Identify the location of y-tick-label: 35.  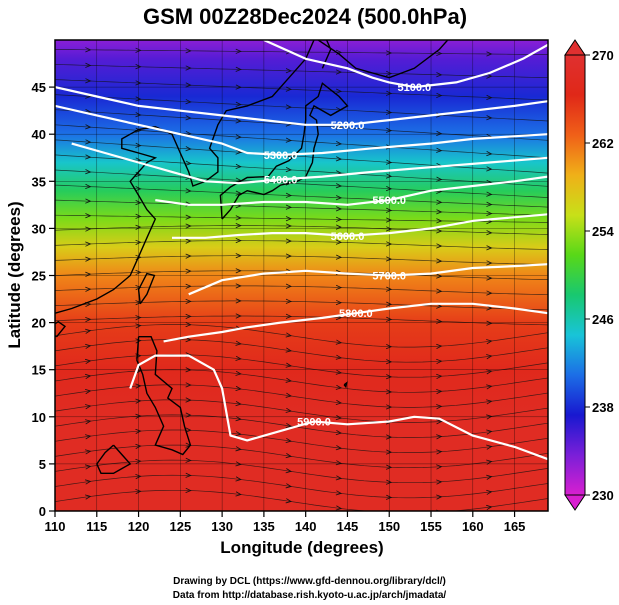
(39, 181).